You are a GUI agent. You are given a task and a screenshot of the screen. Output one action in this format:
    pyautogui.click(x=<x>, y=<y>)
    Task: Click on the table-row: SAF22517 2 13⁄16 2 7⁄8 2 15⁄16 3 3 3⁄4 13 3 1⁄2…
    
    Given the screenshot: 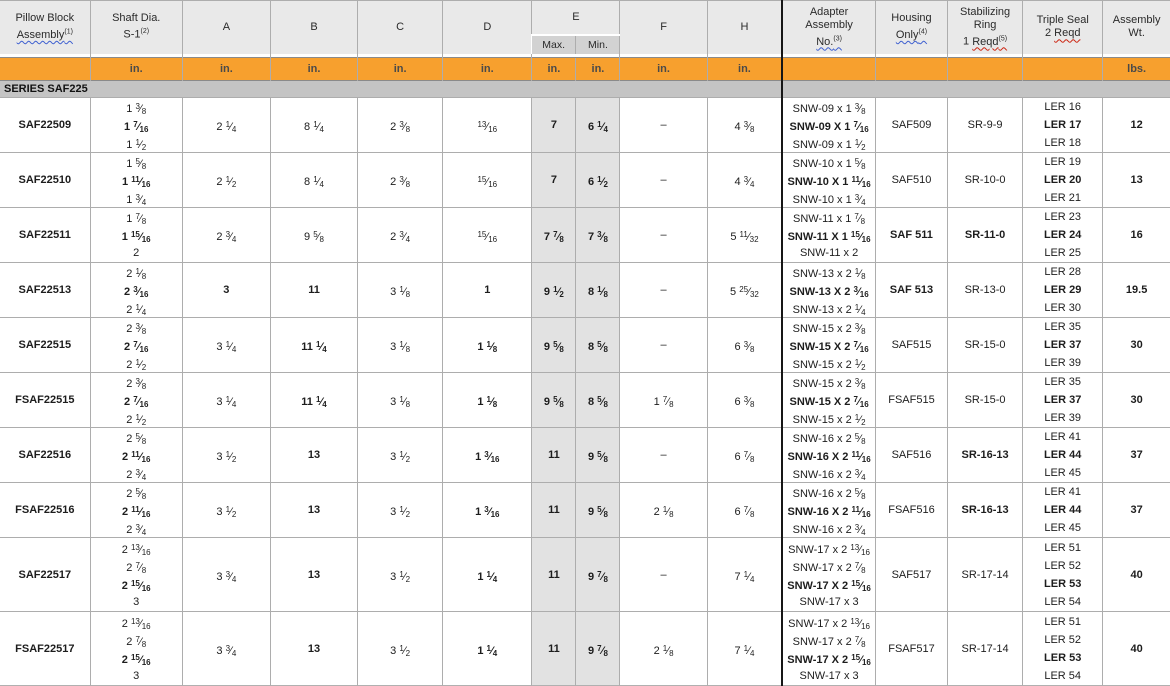 What is the action you would take?
    pyautogui.click(x=585, y=574)
    